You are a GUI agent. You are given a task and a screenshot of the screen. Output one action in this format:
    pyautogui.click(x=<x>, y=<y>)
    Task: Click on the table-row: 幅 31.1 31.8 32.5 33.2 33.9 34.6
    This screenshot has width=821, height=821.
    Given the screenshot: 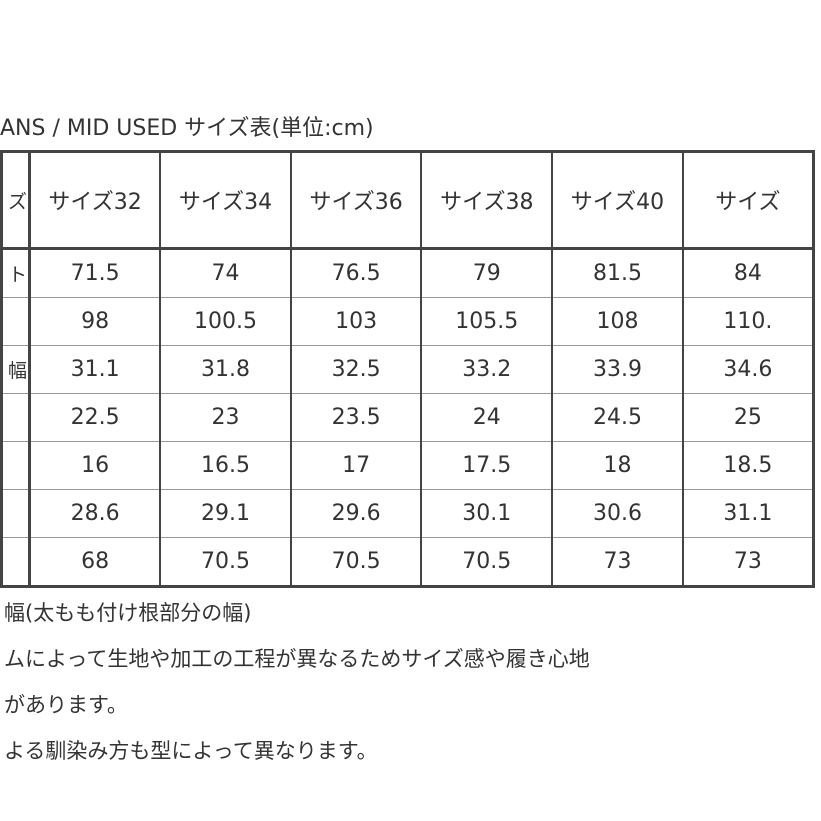 What is the action you would take?
    pyautogui.click(x=408, y=369)
    